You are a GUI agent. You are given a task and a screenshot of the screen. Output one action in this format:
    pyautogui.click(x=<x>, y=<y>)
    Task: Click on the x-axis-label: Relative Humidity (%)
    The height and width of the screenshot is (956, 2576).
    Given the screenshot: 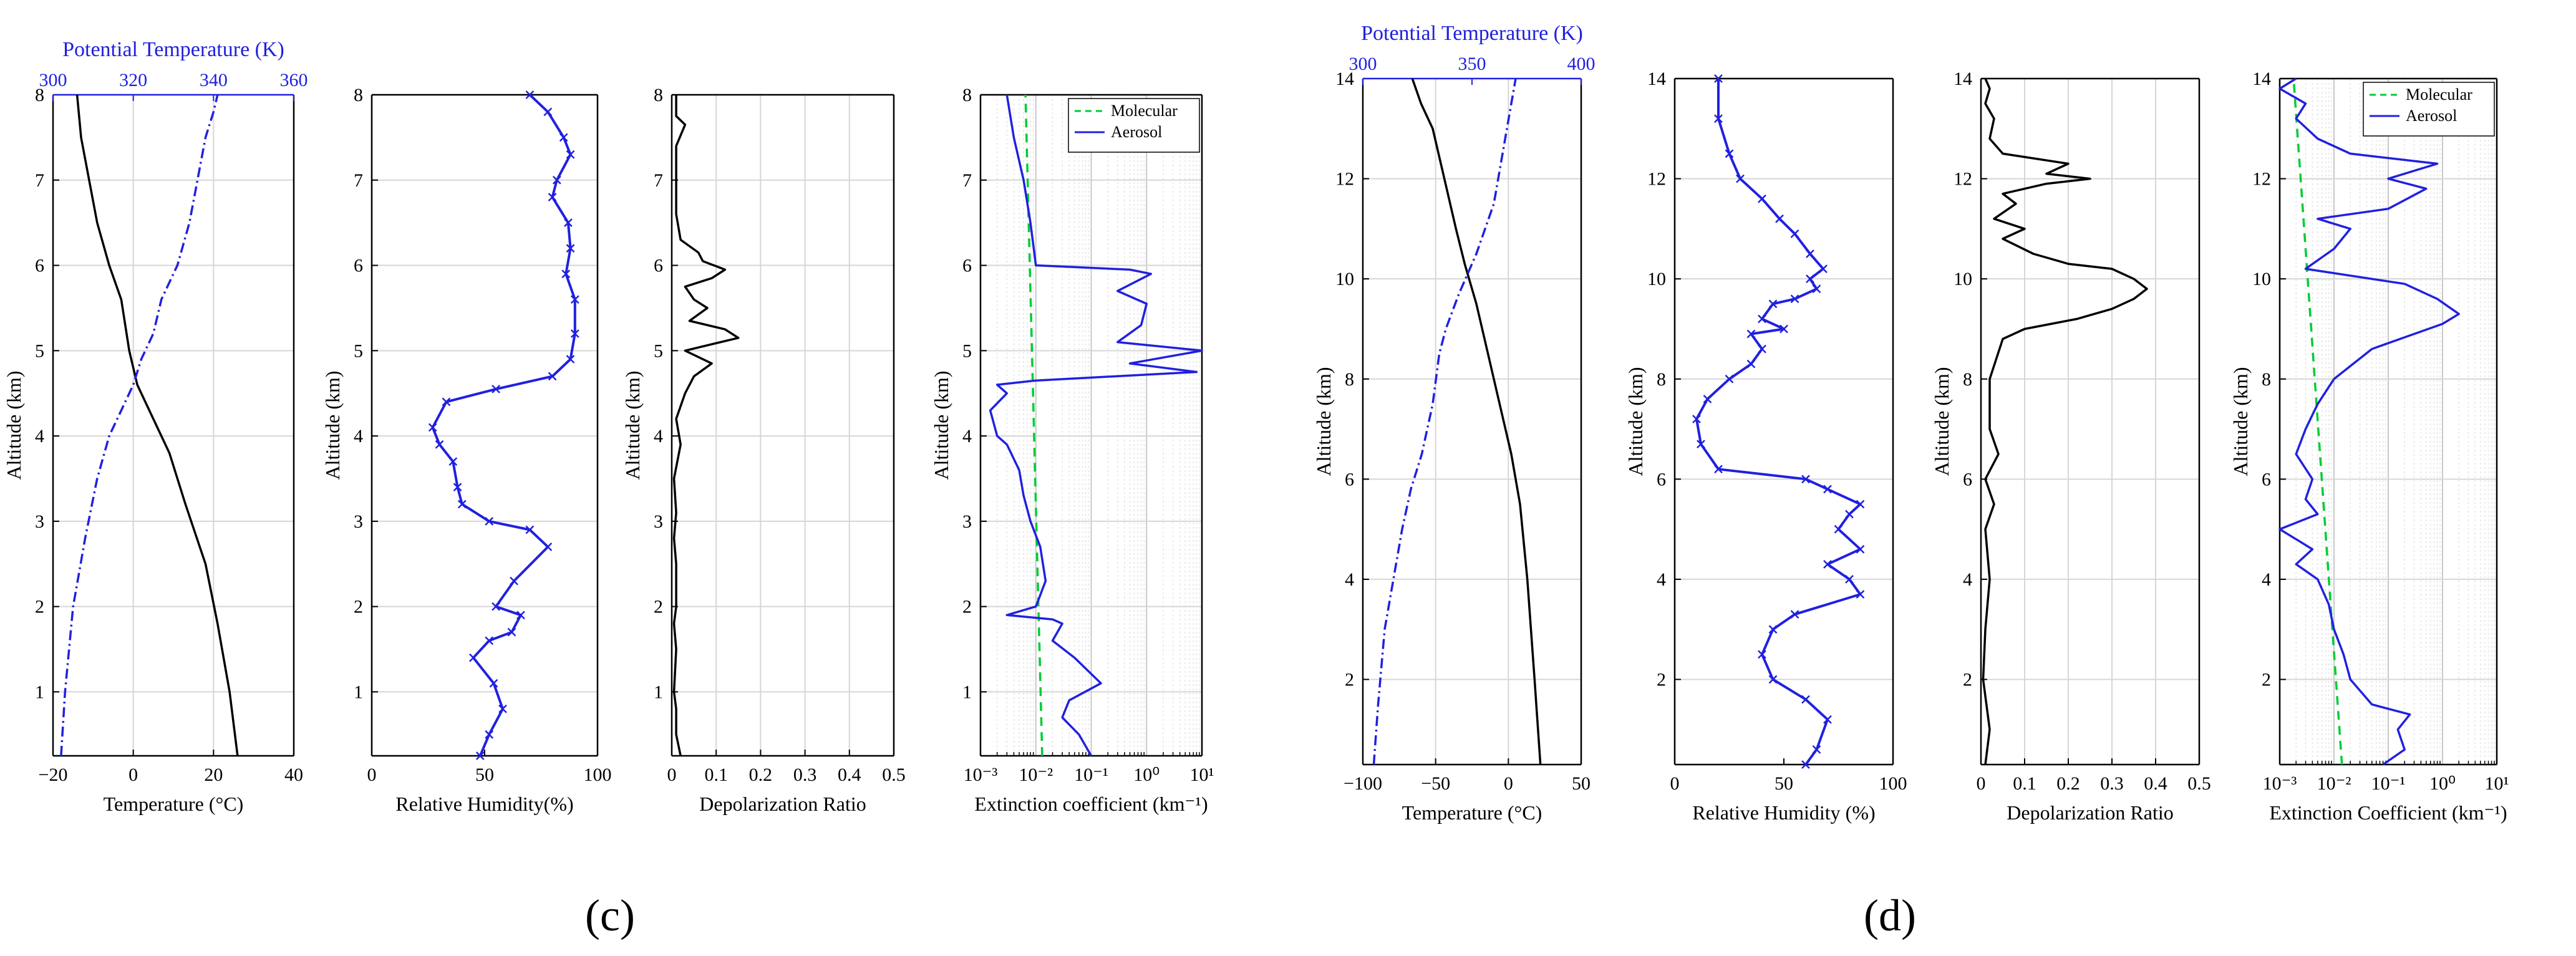 What is the action you would take?
    pyautogui.click(x=1783, y=812)
    